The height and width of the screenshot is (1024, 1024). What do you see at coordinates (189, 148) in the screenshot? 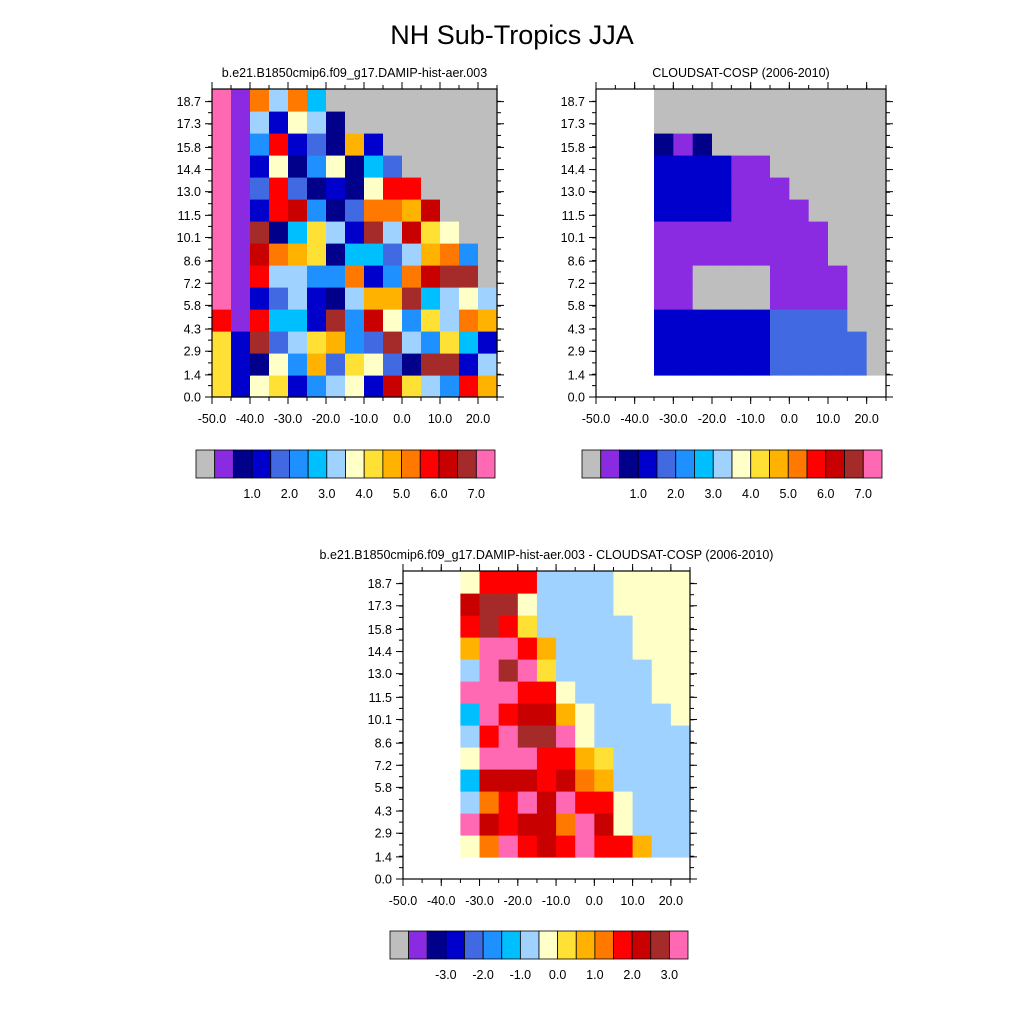
I see `y-tick-label: 15.8` at bounding box center [189, 148].